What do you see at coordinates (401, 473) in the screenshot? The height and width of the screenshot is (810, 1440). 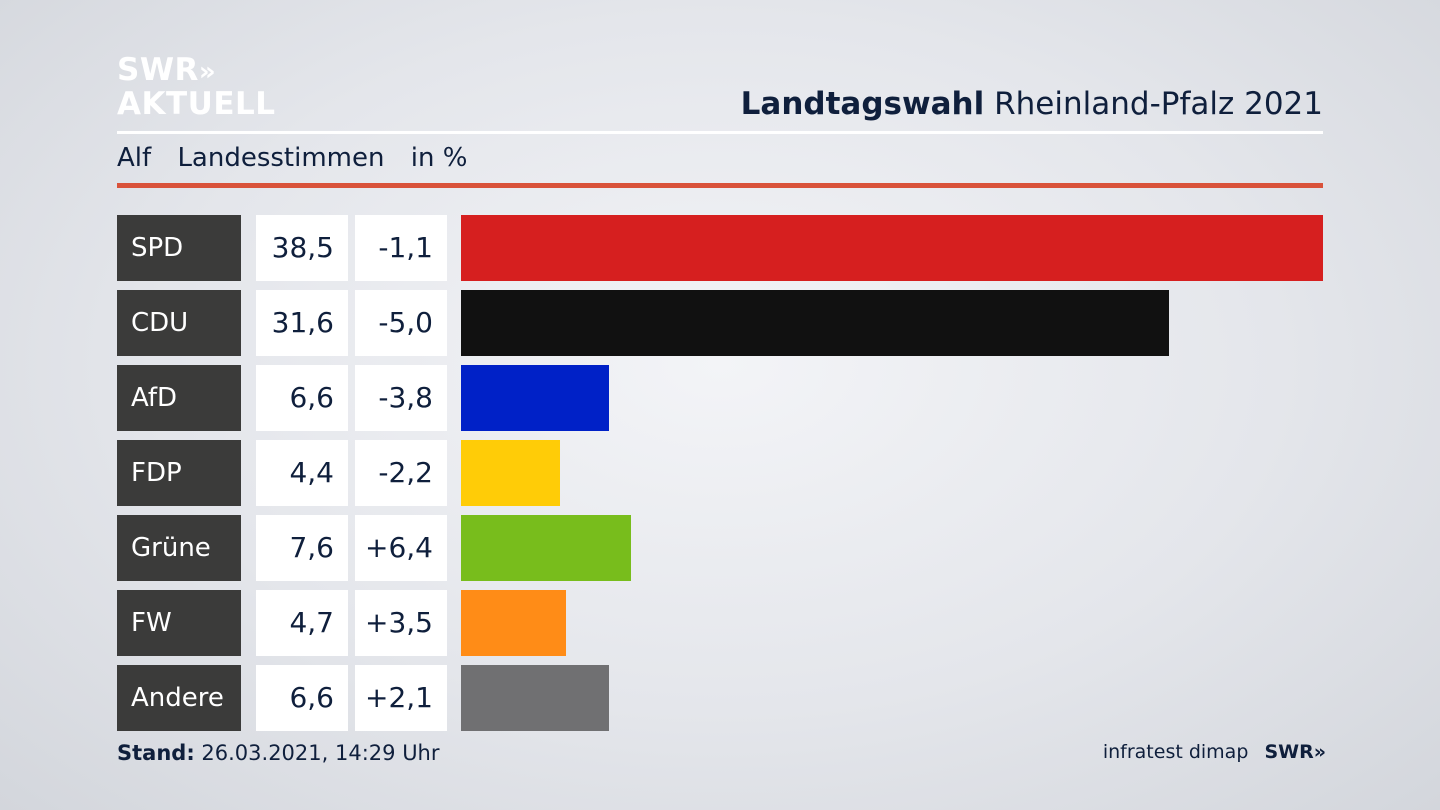 I see `change-label: -2,2` at bounding box center [401, 473].